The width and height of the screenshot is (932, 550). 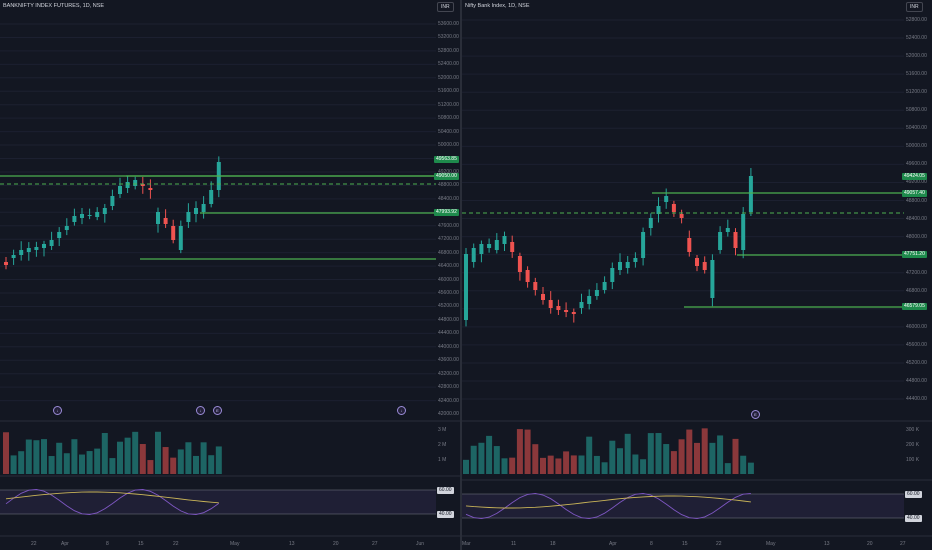 What do you see at coordinates (916, 182) in the screenshot?
I see `price-axis-tick: 49200.00` at bounding box center [916, 182].